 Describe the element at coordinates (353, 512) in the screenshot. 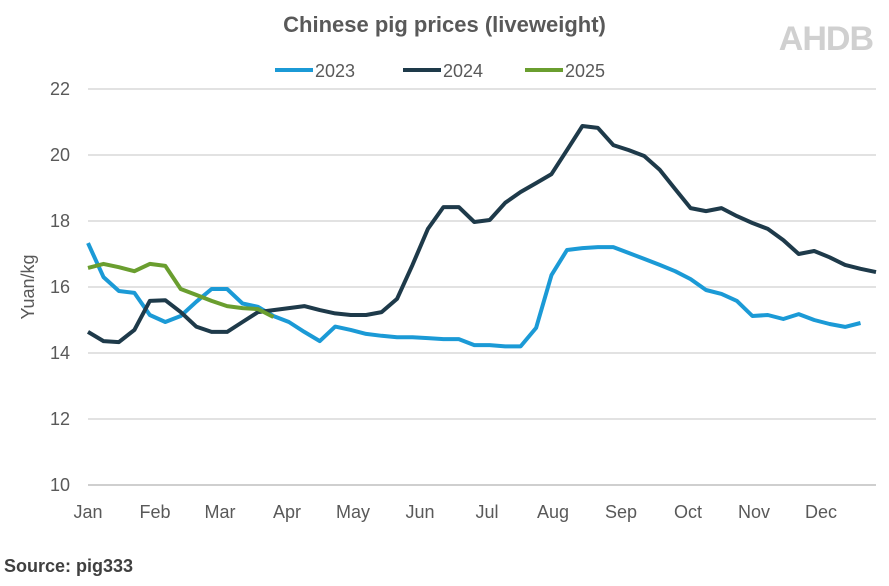

I see `x-tick-label: May` at that location.